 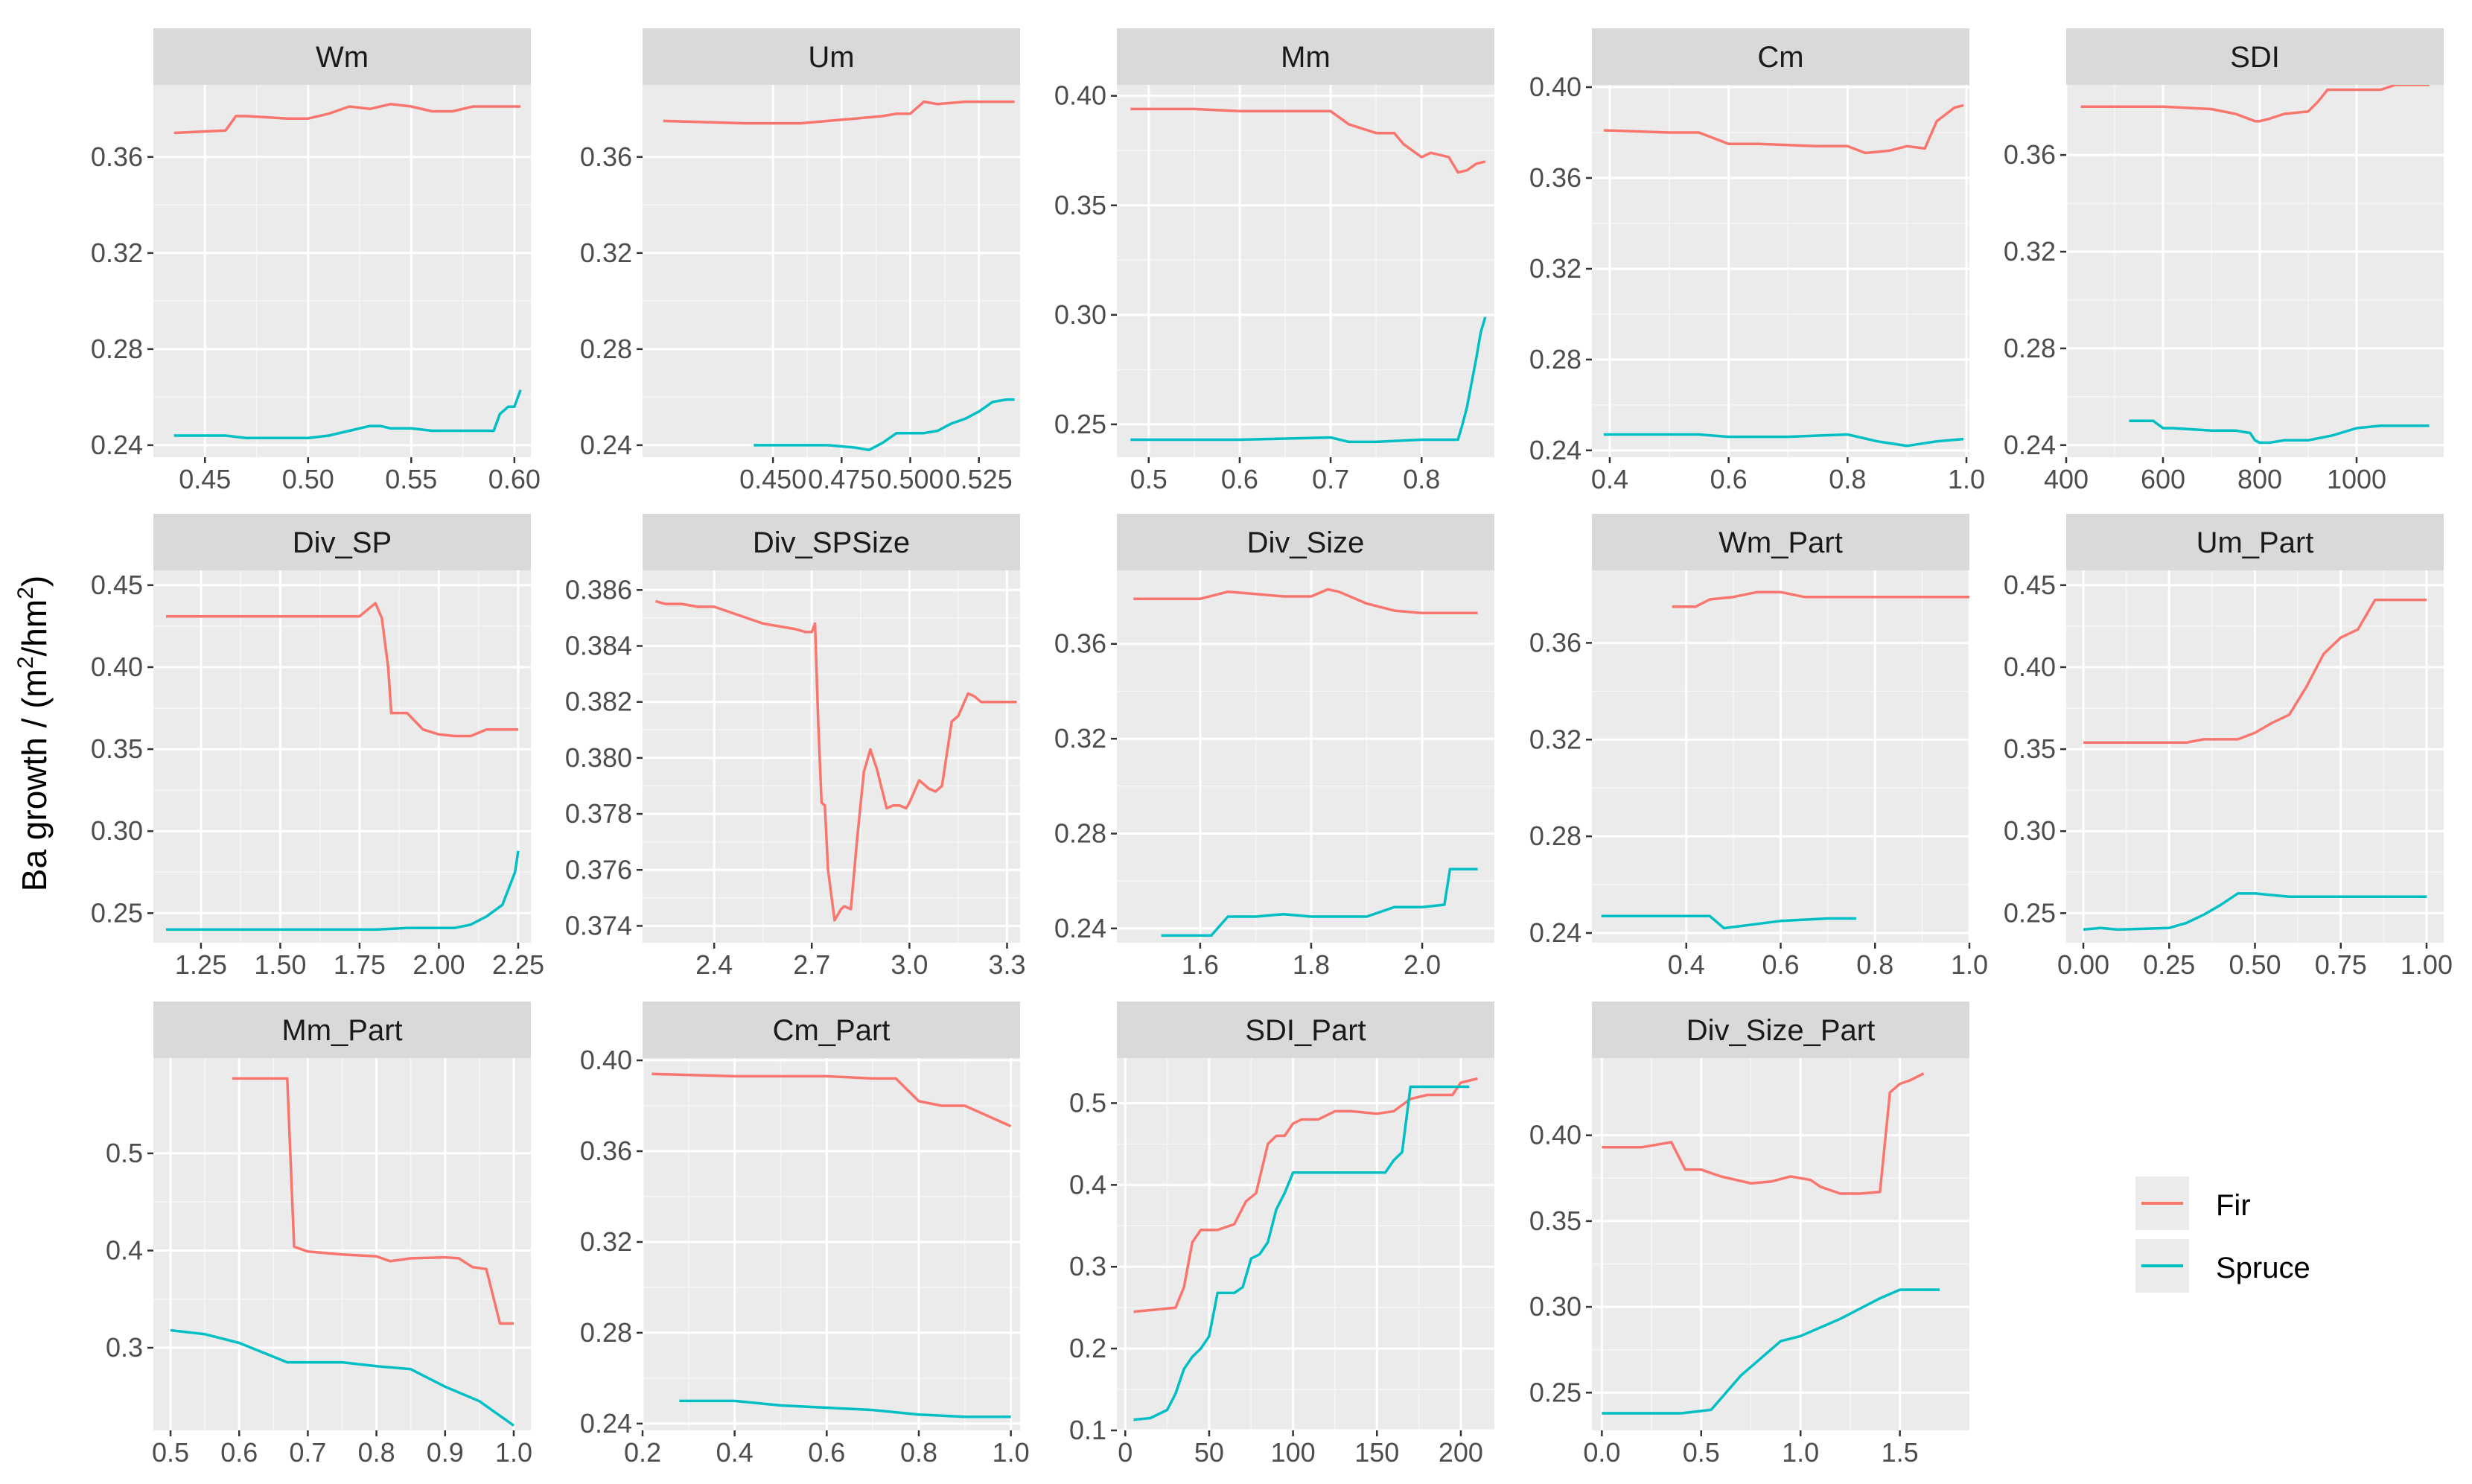 What do you see at coordinates (1601, 1452) in the screenshot?
I see `panel-div-size-part-x-tick-label: 0.0` at bounding box center [1601, 1452].